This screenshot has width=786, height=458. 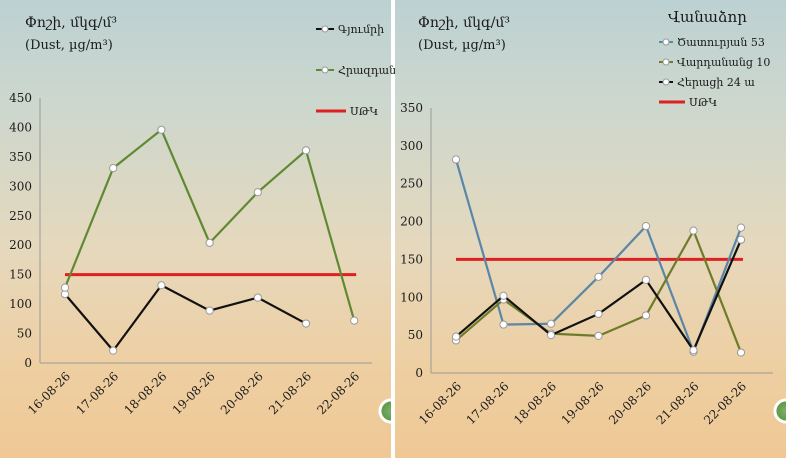 I want to click on logo-left, so click(x=384, y=411).